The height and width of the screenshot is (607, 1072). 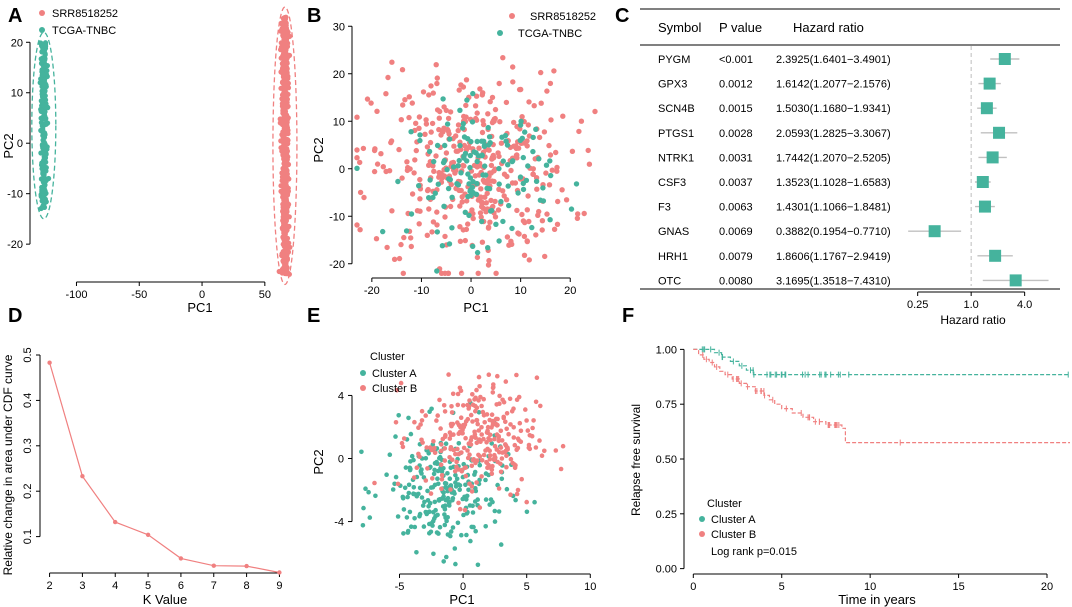 What do you see at coordinates (181, 586) in the screenshot?
I see `x-tick-label: 6` at bounding box center [181, 586].